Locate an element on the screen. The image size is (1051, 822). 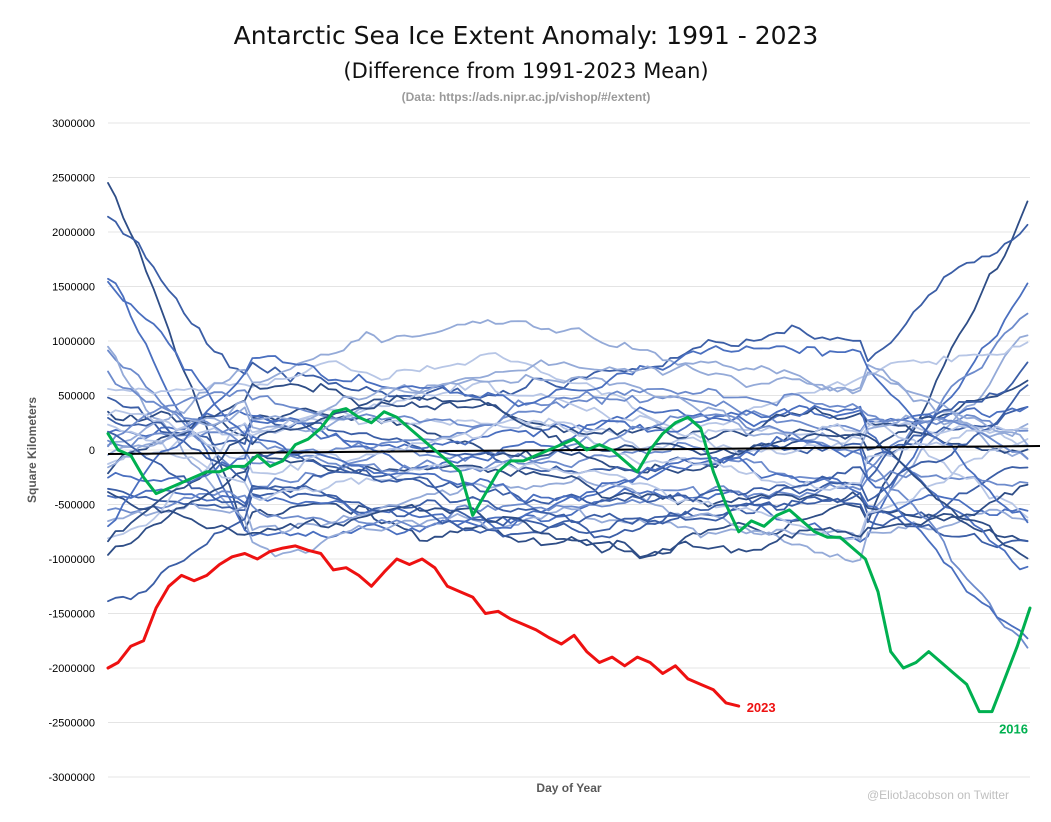
chart-subtitle: (Difference from 1991-2023 Mean) is located at coordinates (525, 71).